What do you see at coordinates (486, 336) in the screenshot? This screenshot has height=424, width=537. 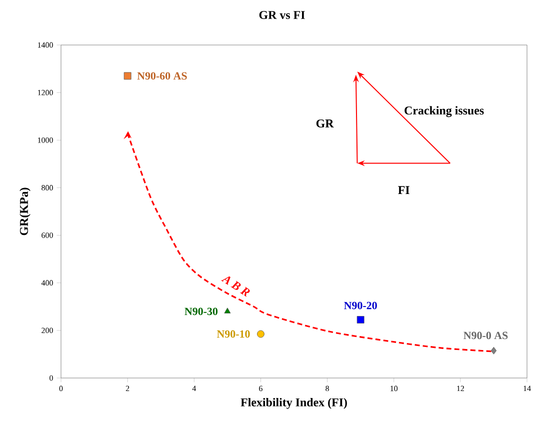 I see `series-label: N90-0 AS` at bounding box center [486, 336].